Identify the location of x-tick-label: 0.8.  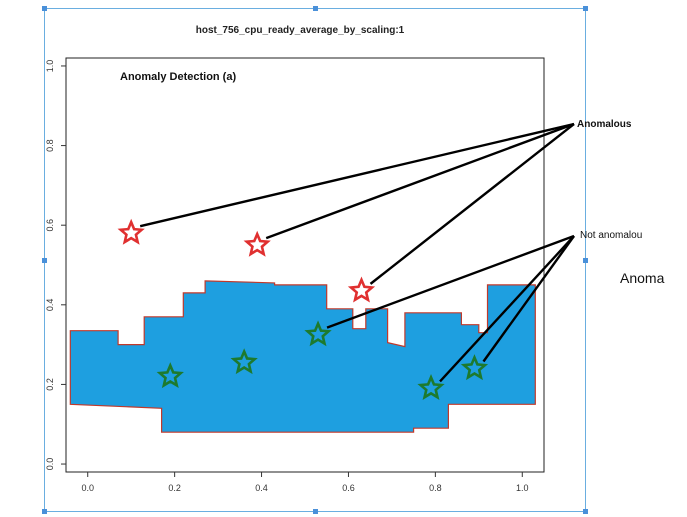
(435, 488).